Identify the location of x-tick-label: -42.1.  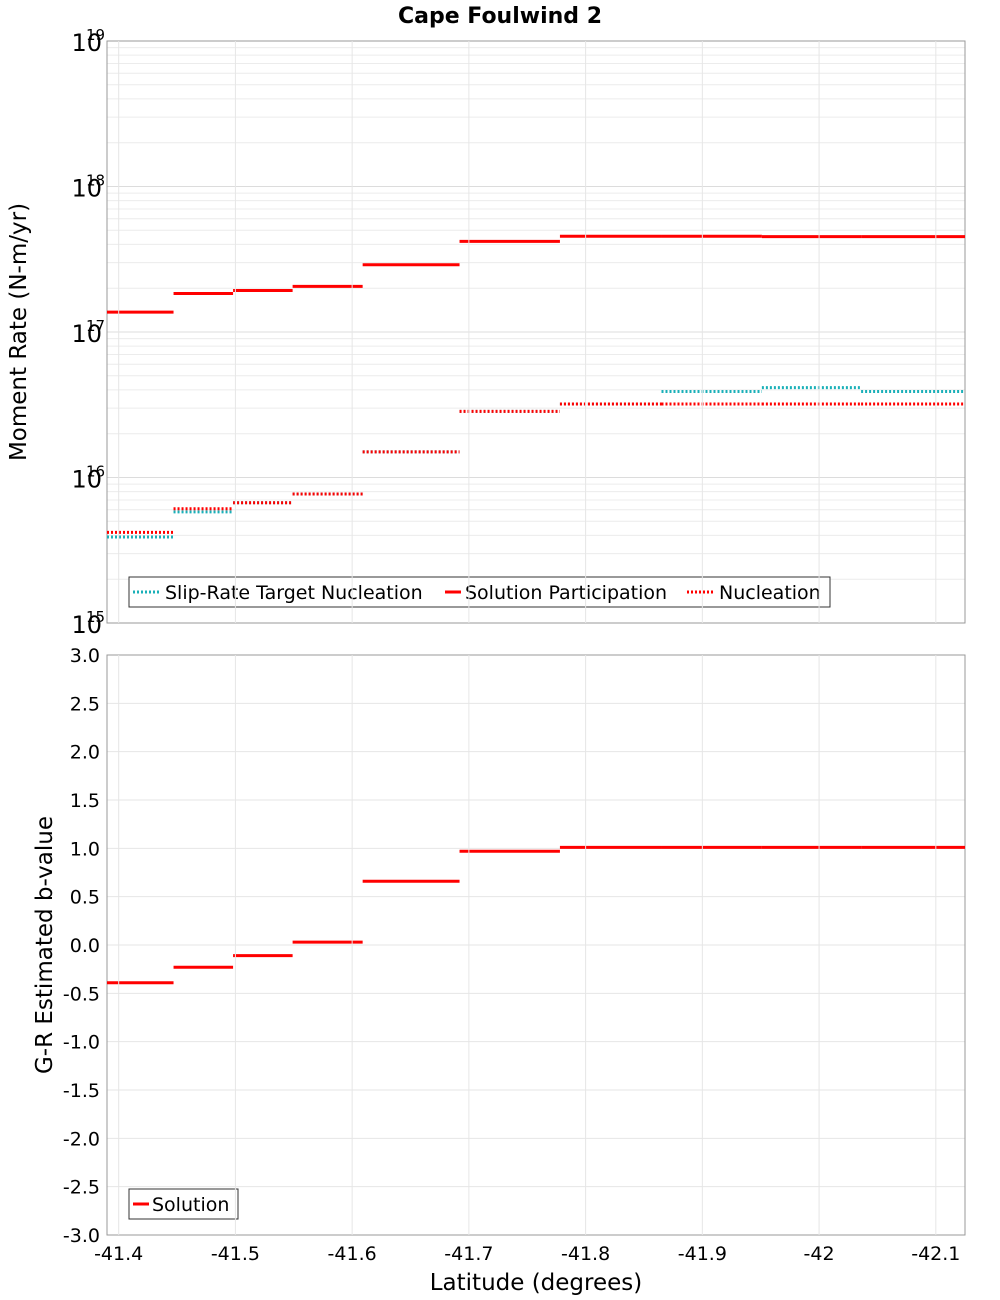
(935, 1254).